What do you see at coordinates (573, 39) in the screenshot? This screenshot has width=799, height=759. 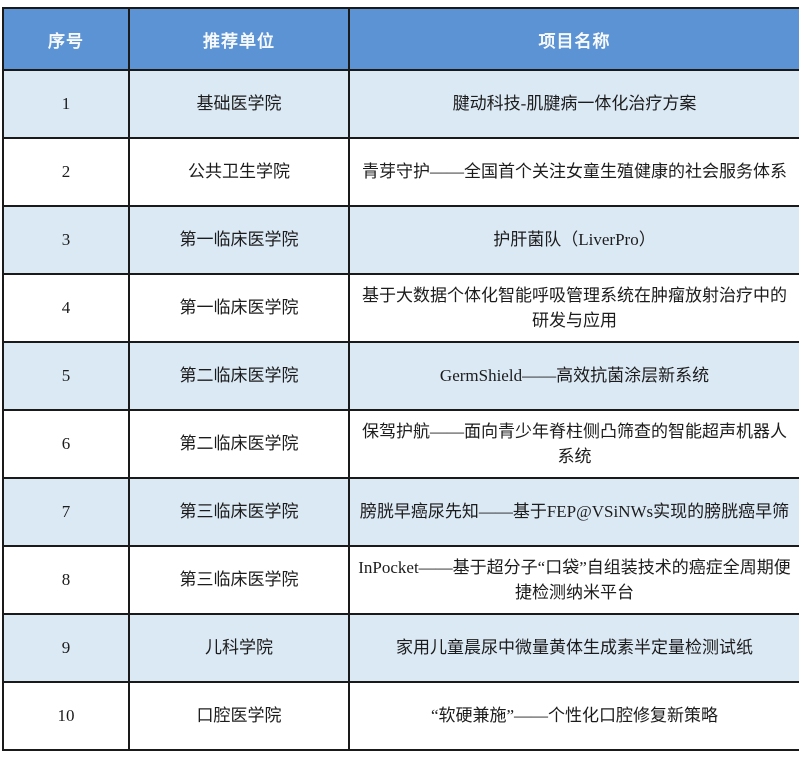 I see `column-header-project-name: 项目名称` at bounding box center [573, 39].